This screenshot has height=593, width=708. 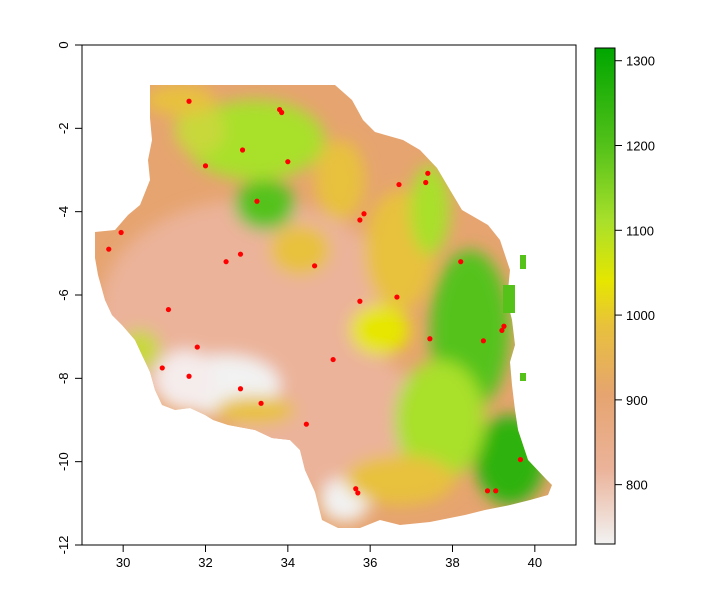 What do you see at coordinates (535, 562) in the screenshot?
I see `x-tick-label: 40` at bounding box center [535, 562].